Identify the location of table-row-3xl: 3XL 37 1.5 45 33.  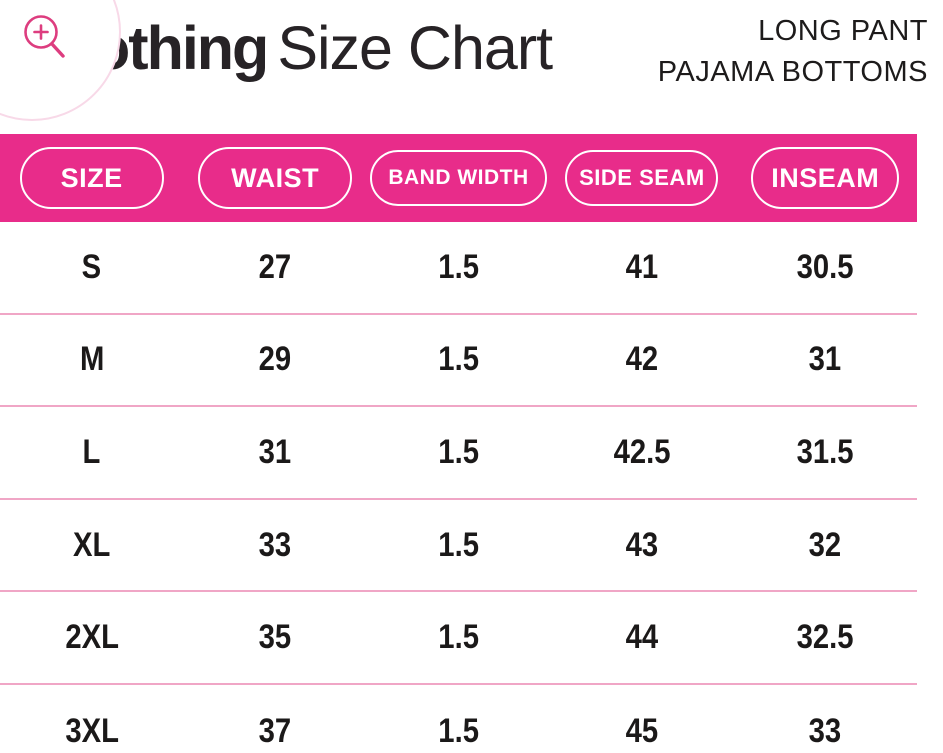
(458, 719).